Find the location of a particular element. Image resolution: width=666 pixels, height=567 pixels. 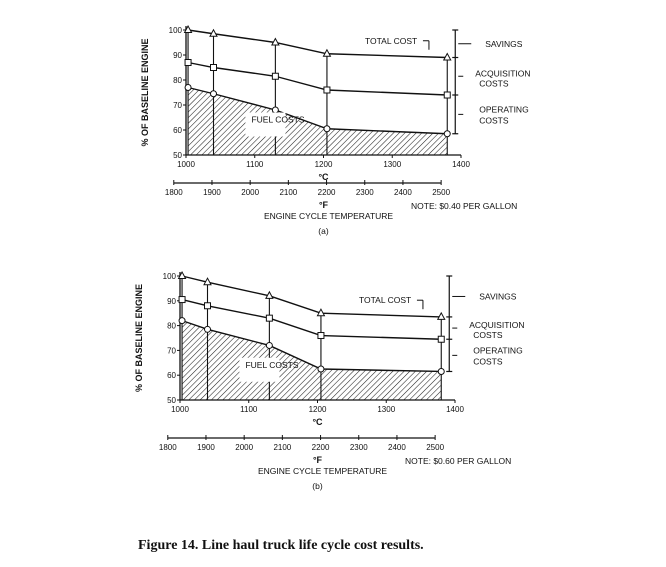

price-note: NOTE: $0.40 PER GALLON is located at coordinates (464, 206).